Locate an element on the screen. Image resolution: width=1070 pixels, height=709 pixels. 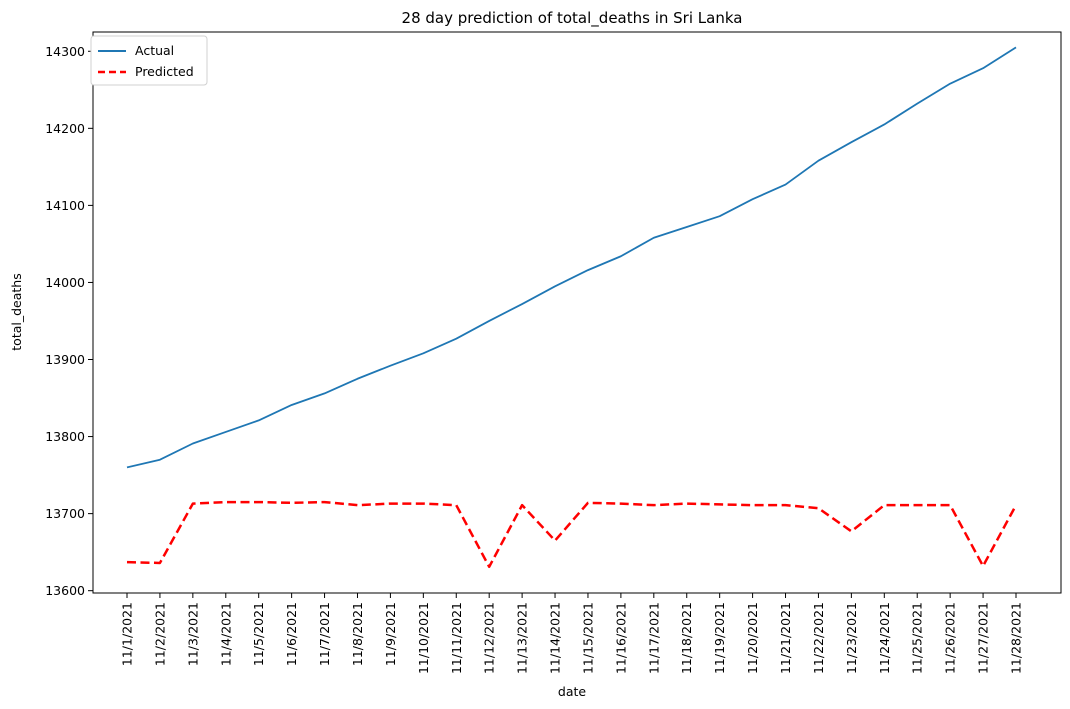
y-tick-label: 14100 is located at coordinates (65, 205).